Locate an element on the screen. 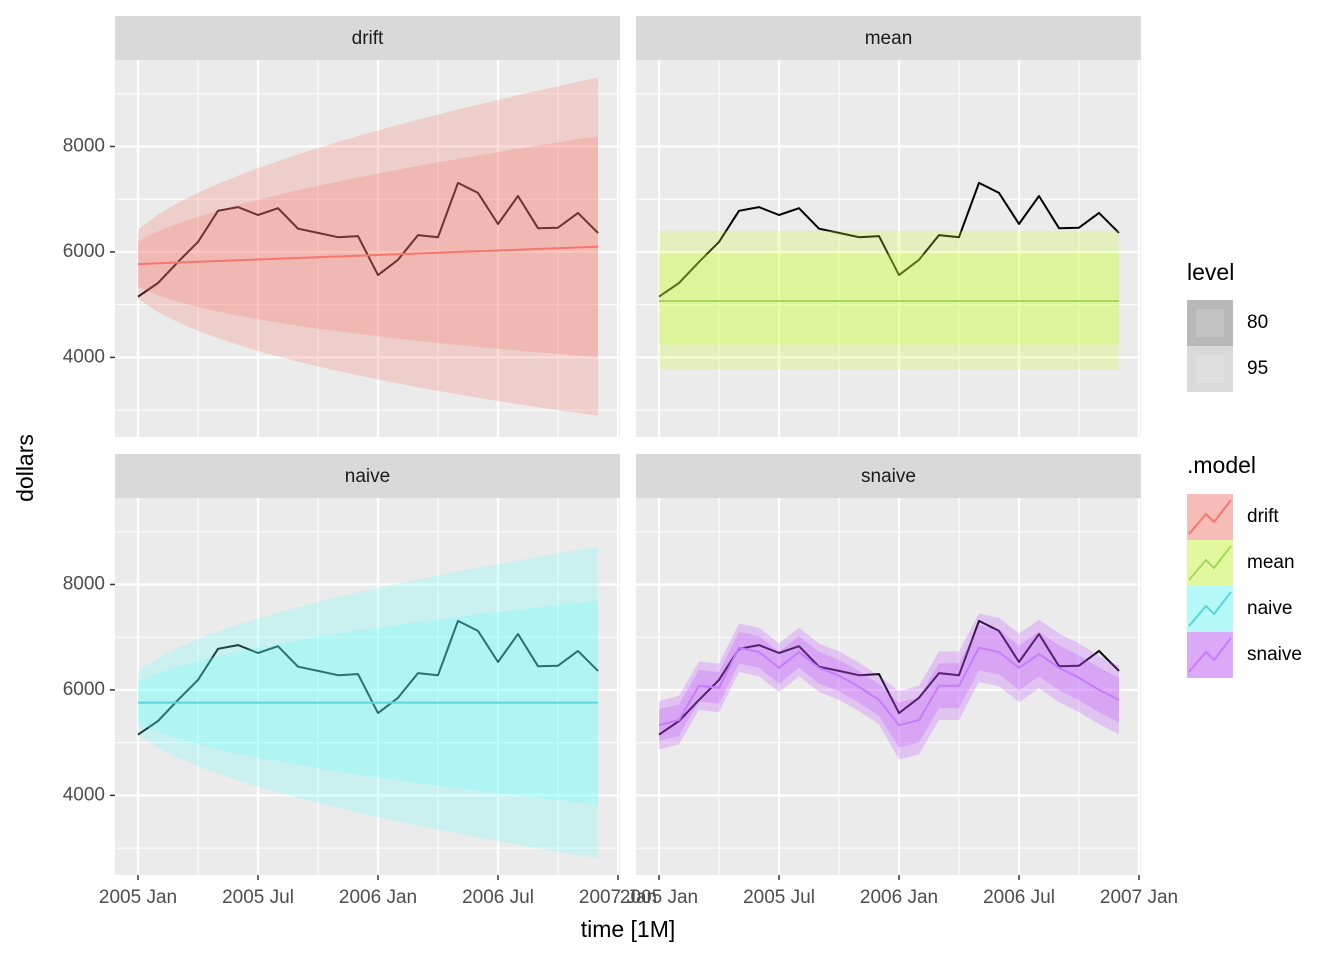 The height and width of the screenshot is (960, 1344). strip-label: mean is located at coordinates (889, 38).